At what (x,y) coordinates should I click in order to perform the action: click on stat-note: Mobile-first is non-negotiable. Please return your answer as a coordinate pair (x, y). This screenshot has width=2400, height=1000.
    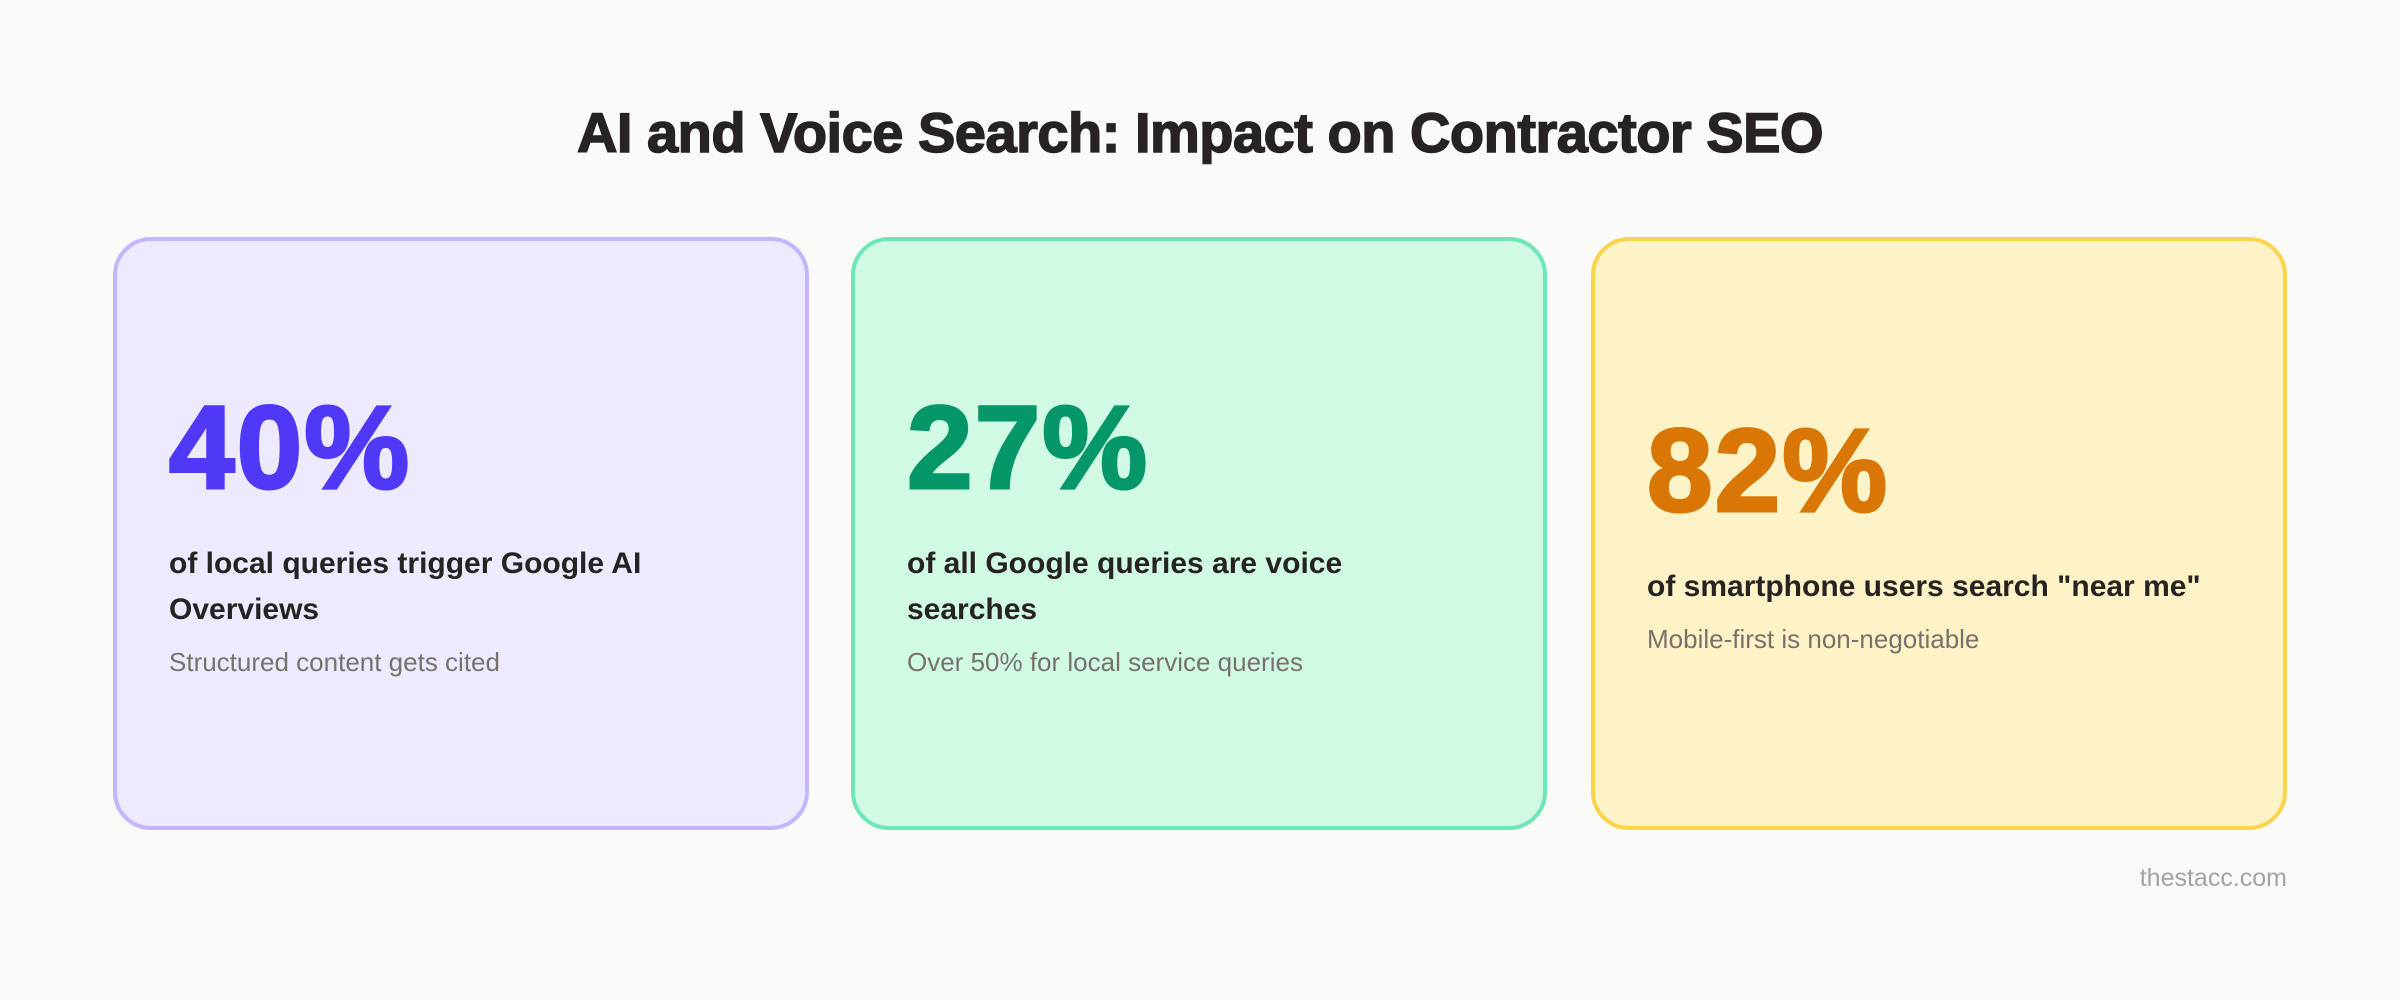
    Looking at the image, I should click on (1813, 639).